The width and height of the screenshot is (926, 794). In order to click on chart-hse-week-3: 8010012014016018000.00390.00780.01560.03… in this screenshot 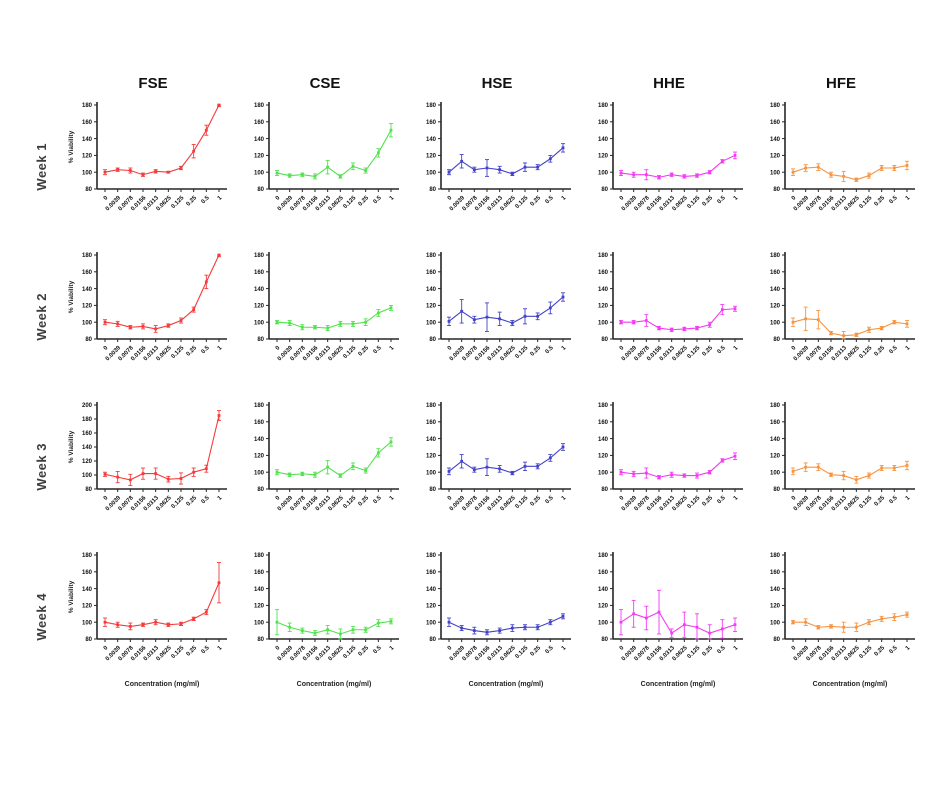, I will do `click(498, 457)`.